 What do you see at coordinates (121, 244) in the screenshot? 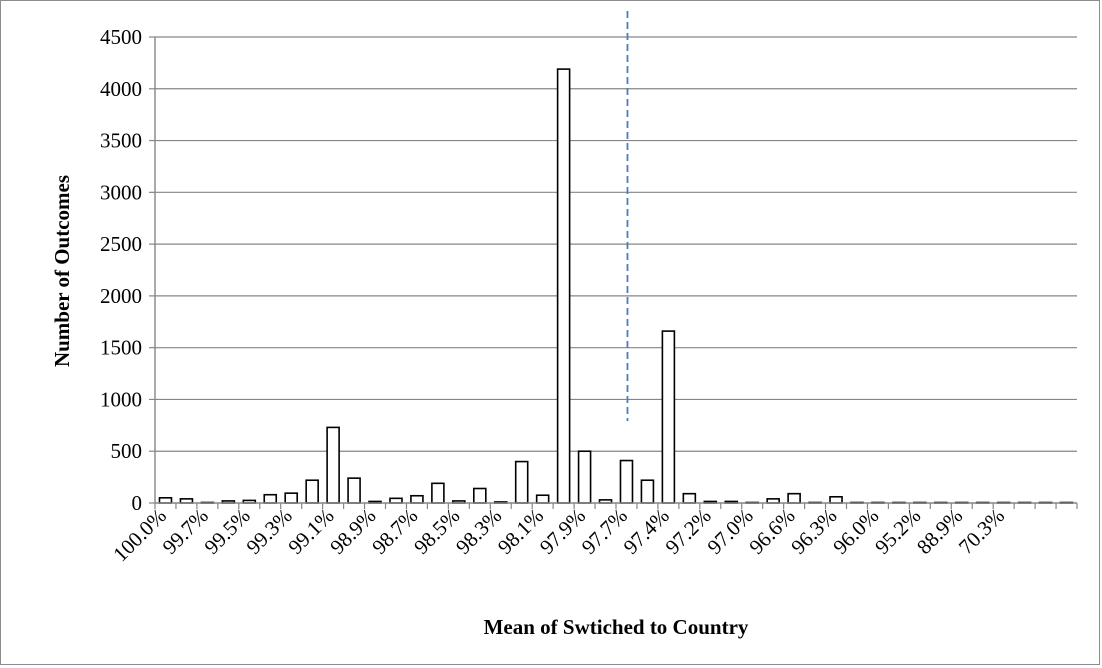
I see `y-tick-label: 2500` at bounding box center [121, 244].